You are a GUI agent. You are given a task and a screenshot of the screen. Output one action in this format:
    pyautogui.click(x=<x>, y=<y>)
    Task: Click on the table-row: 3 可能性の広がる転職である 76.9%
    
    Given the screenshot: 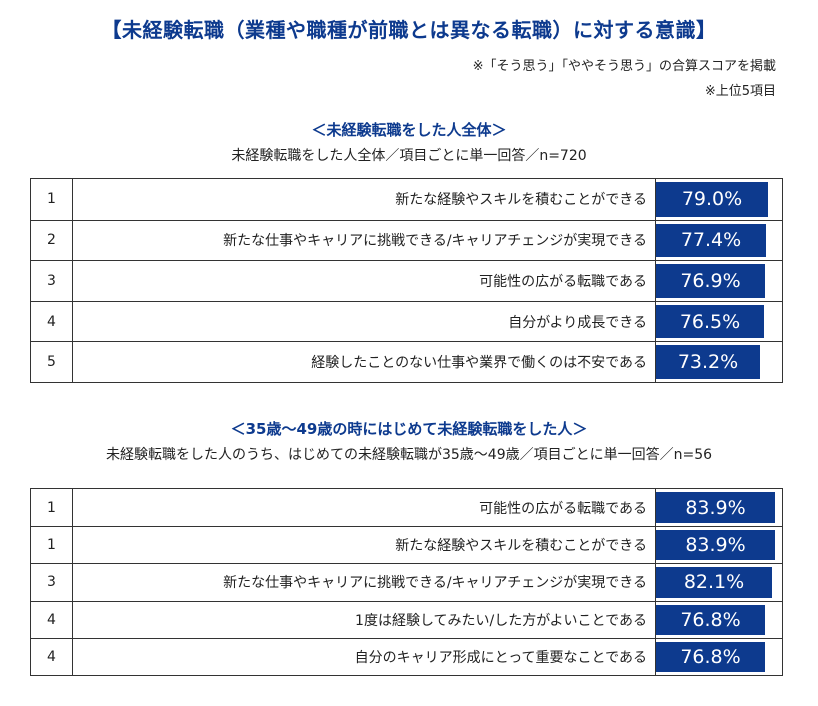 What is the action you would take?
    pyautogui.click(x=406, y=280)
    